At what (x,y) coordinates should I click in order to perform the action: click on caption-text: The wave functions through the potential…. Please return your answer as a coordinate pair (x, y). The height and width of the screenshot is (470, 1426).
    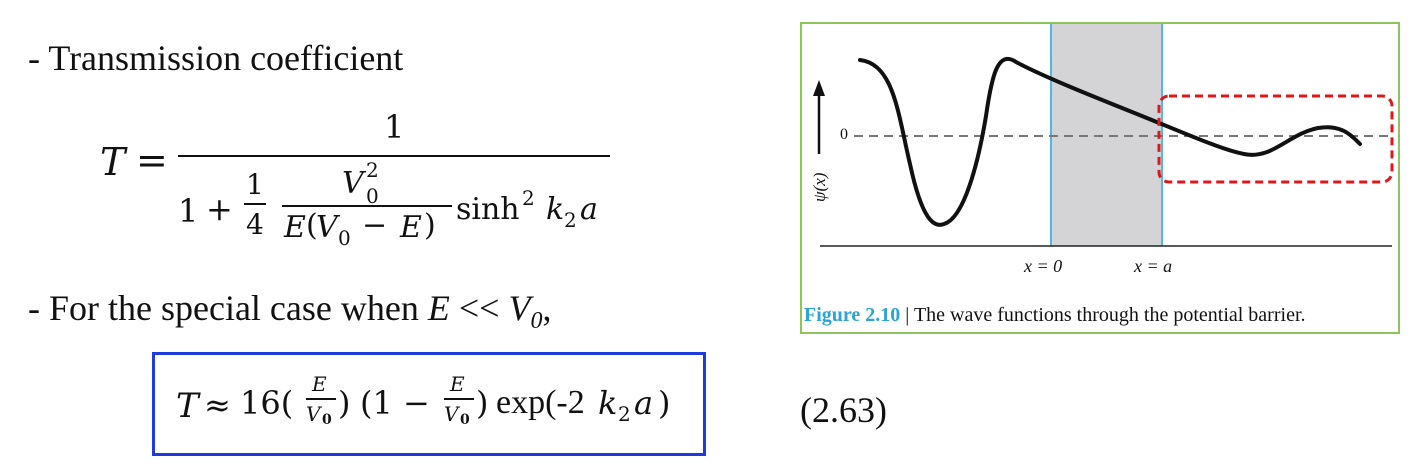
    Looking at the image, I should click on (1109, 315).